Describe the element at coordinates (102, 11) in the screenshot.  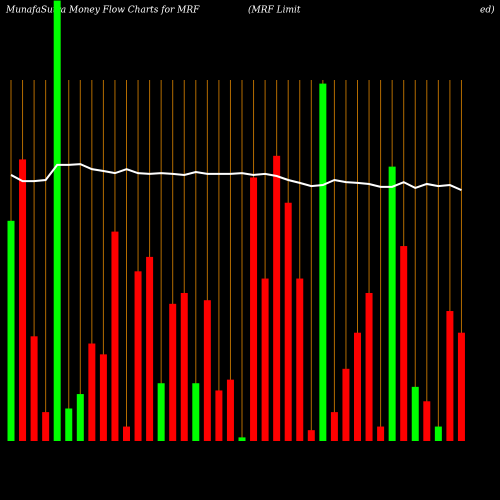
I see `chart-title: MunafaSutra Money Flow Charts for MRF` at that location.